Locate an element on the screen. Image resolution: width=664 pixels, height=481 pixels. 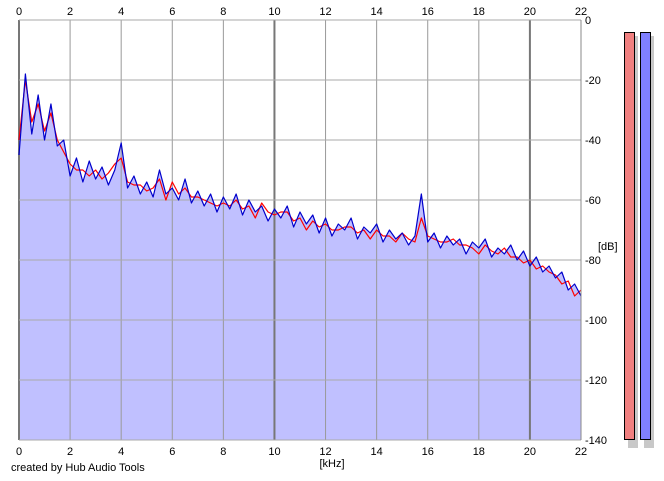
x-tick-label-top: 8 is located at coordinates (223, 12).